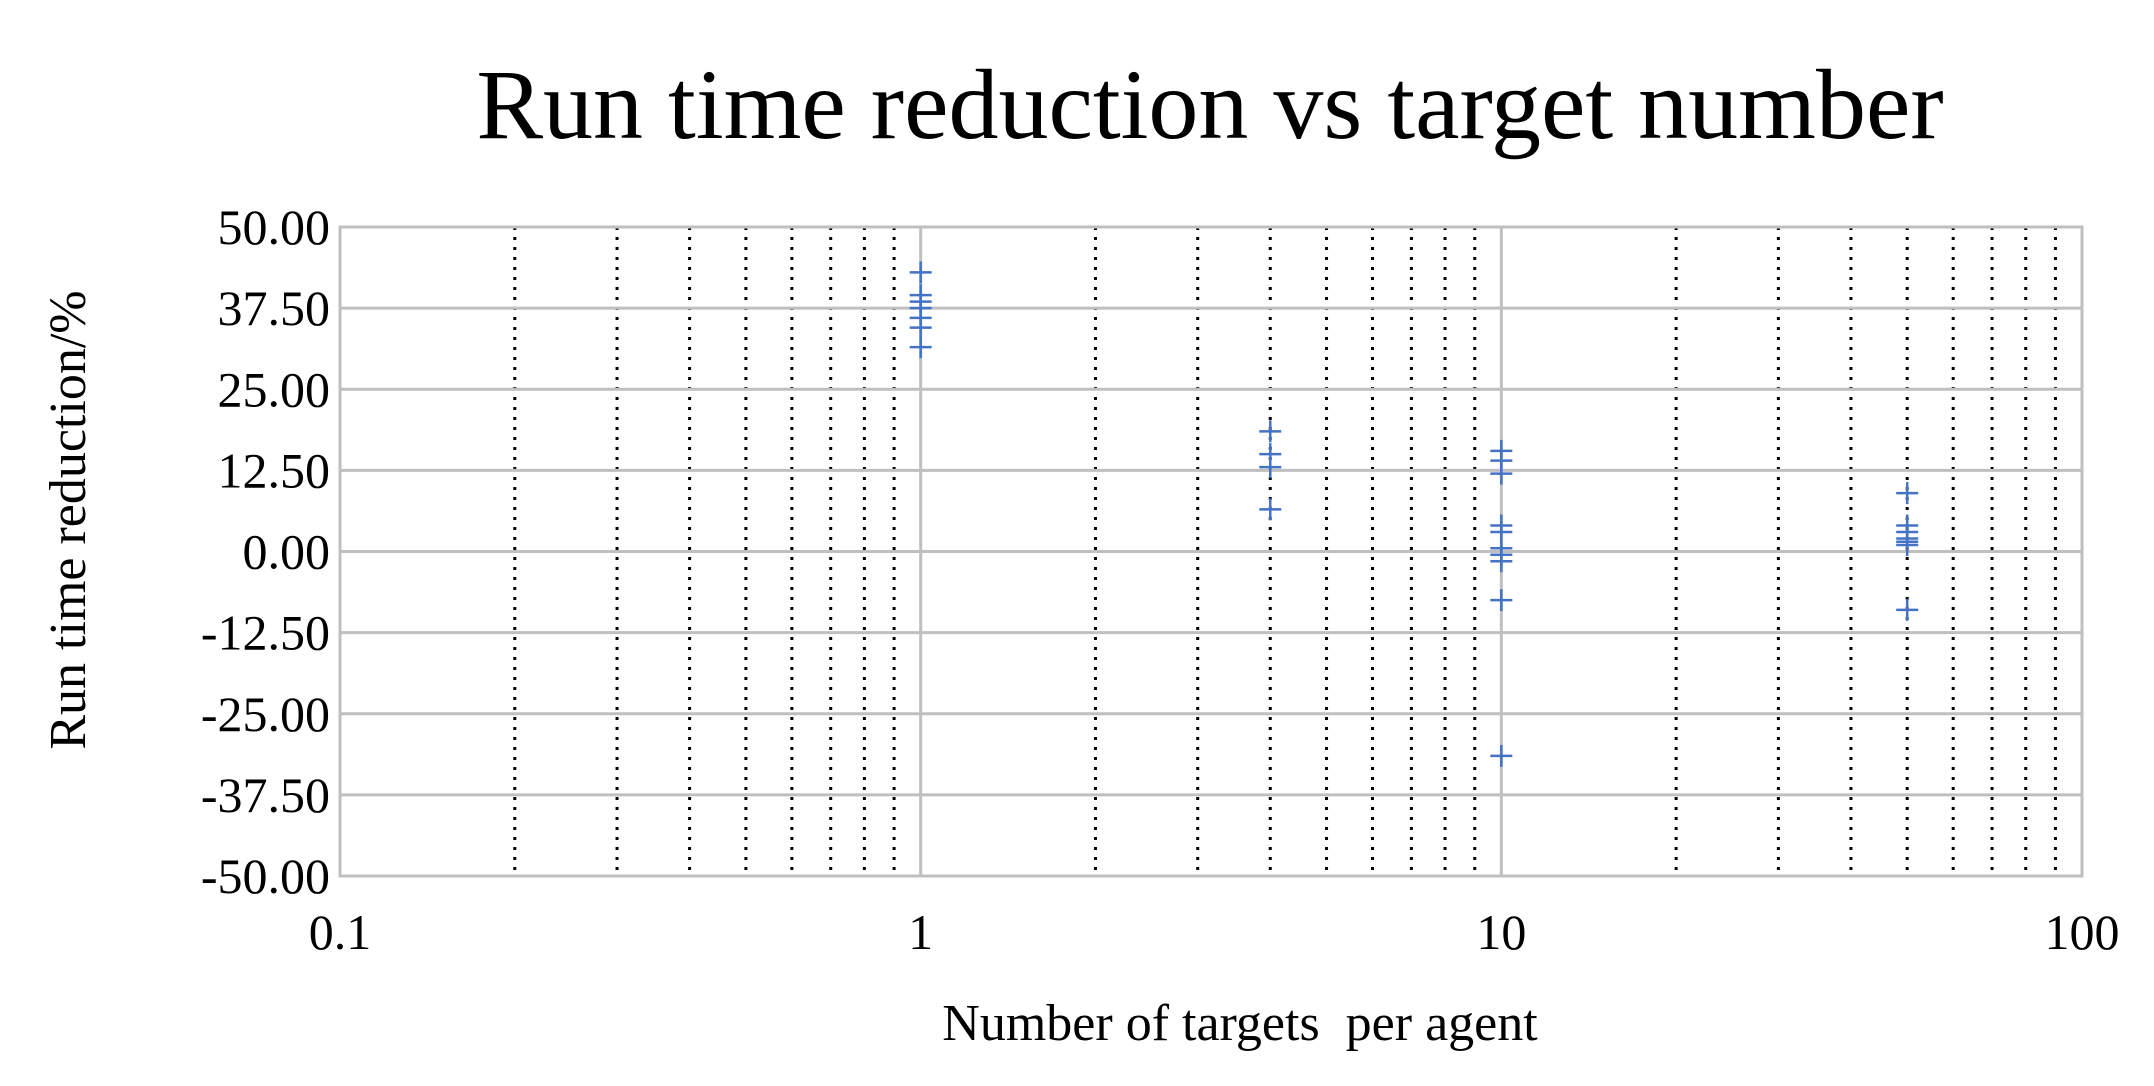  Describe the element at coordinates (265, 876) in the screenshot. I see `y-tick-label: -50.00` at that location.